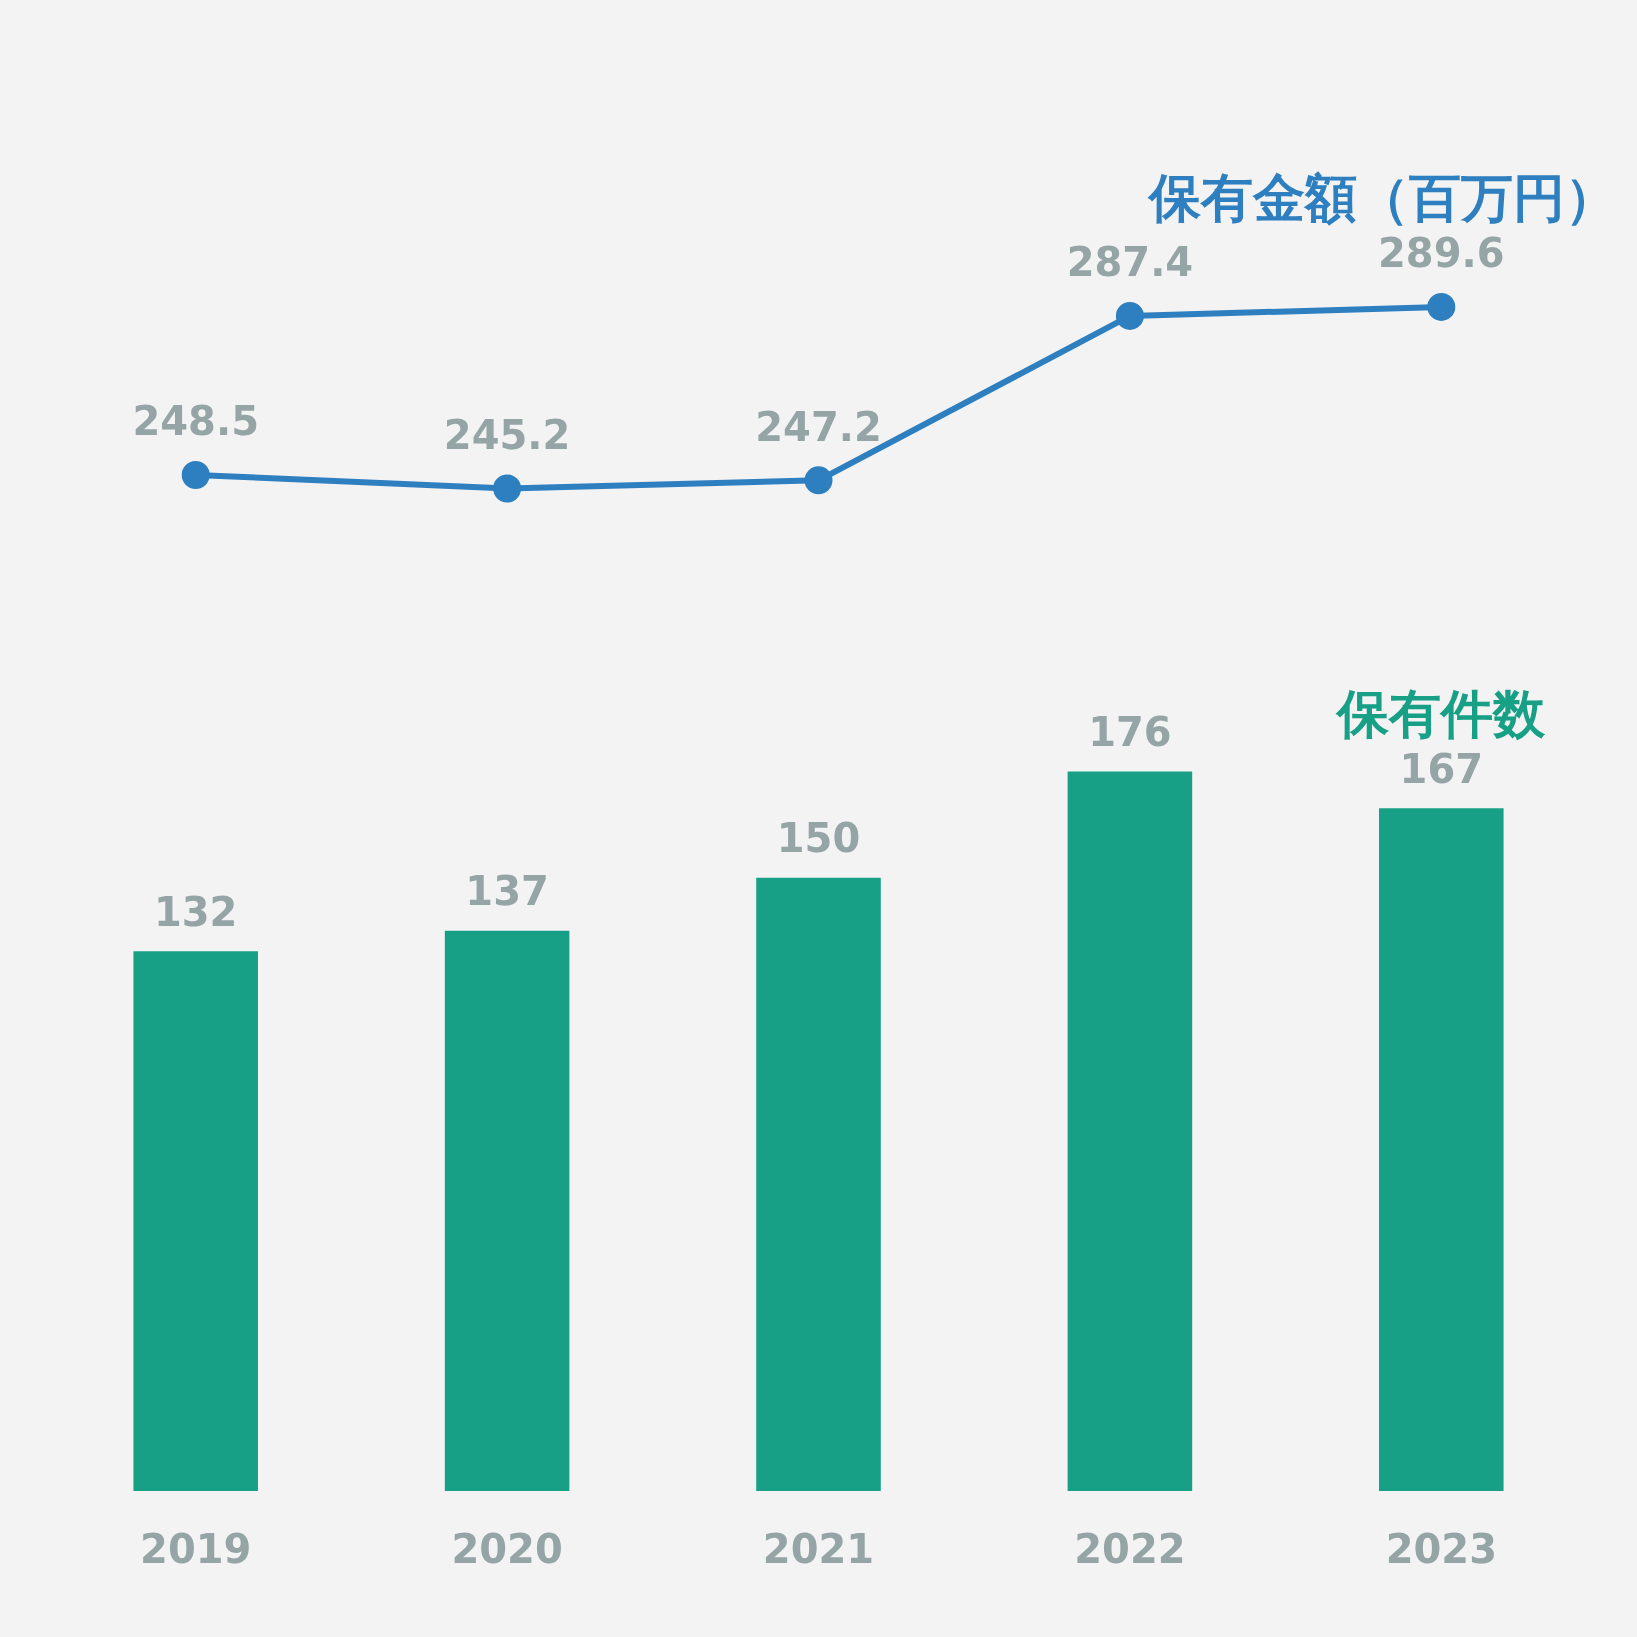  What do you see at coordinates (1441, 1549) in the screenshot?
I see `x-tick-label: 2023` at bounding box center [1441, 1549].